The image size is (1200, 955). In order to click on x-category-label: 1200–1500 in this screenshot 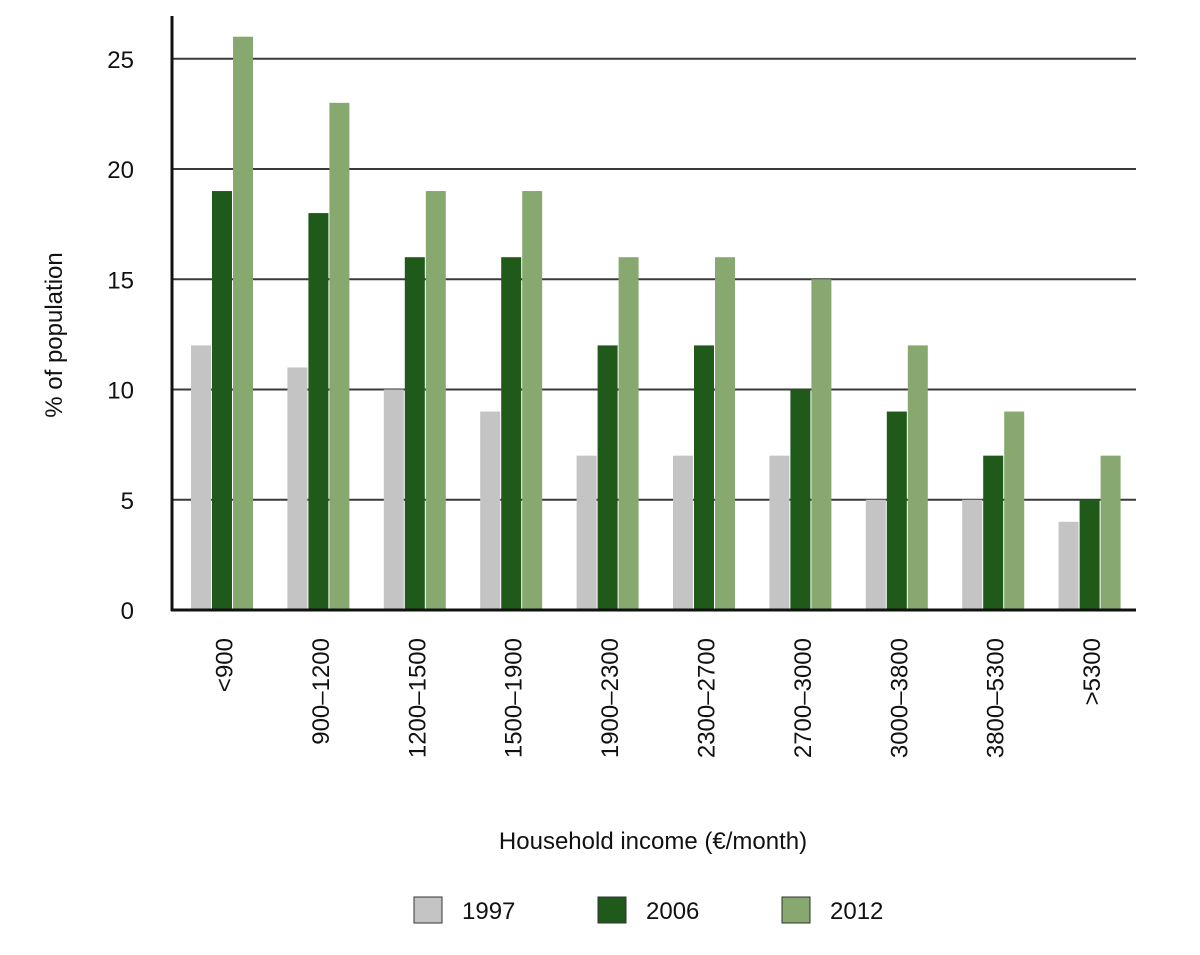, I will do `click(417, 698)`.